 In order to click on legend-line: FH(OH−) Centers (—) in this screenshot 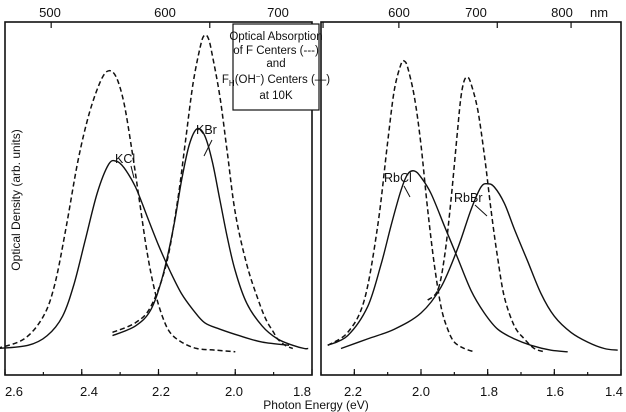, I will do `click(276, 80)`.